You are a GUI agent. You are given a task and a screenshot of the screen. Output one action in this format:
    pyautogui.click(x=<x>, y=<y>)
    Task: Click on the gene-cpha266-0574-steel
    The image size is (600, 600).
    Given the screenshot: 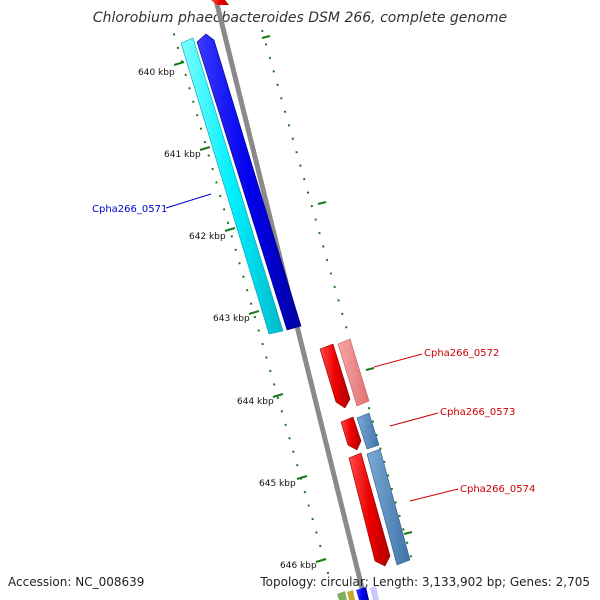 What is the action you would take?
    pyautogui.click(x=388, y=507)
    